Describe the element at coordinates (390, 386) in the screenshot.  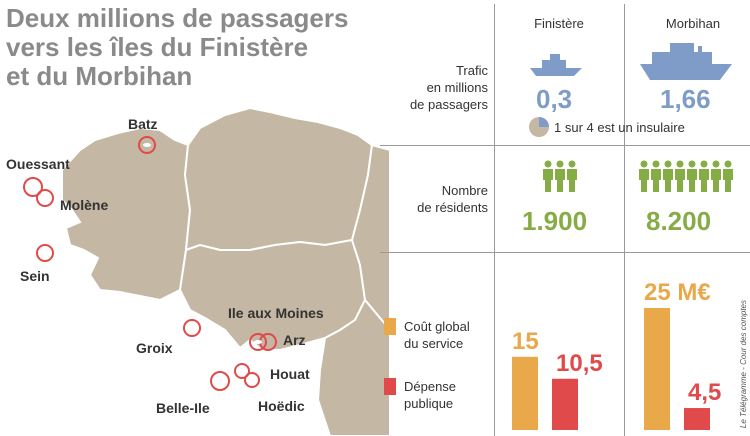
I see `legend-swatch-public` at that location.